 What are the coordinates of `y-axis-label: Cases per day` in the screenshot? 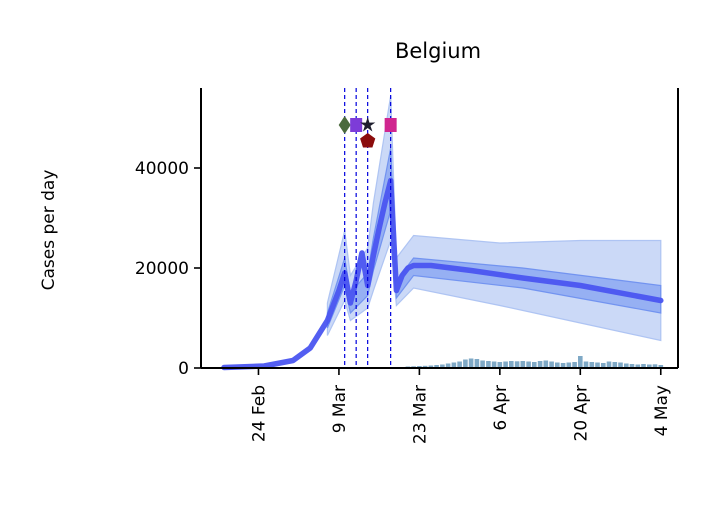 It's located at (49, 230).